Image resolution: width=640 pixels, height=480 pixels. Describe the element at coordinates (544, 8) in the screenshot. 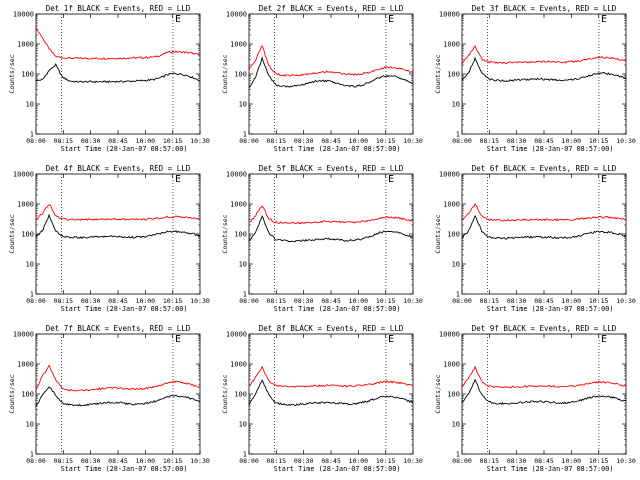

I see `chart-title: Det 3f BLACK = Events, RED = LLD` at that location.